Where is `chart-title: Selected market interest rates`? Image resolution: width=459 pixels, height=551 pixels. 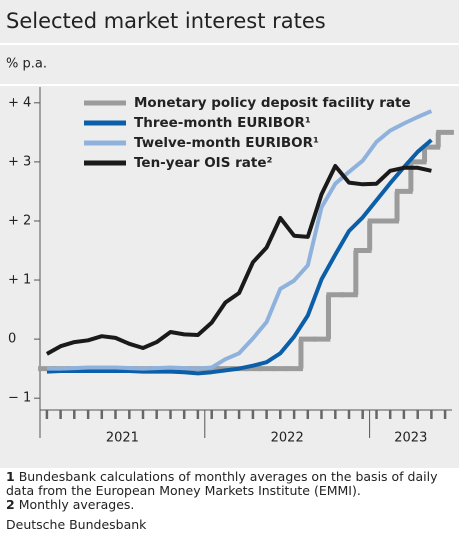
chart-title: Selected market interest rates is located at coordinates (166, 21).